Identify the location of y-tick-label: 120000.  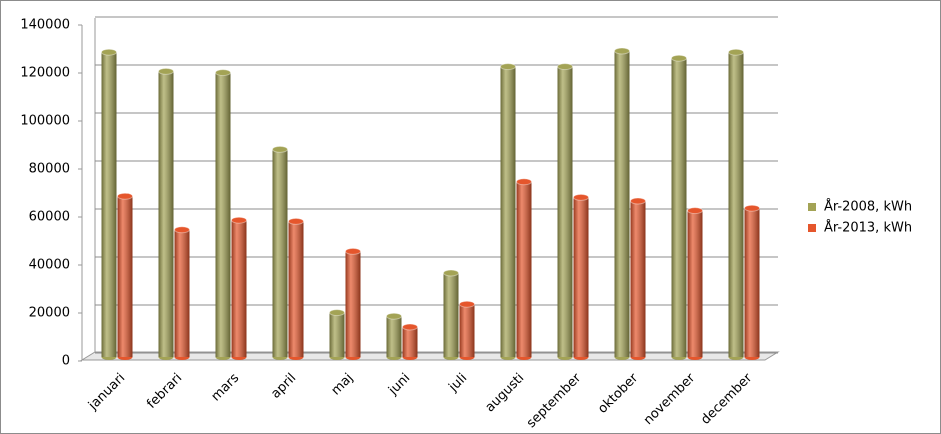
(45, 73).